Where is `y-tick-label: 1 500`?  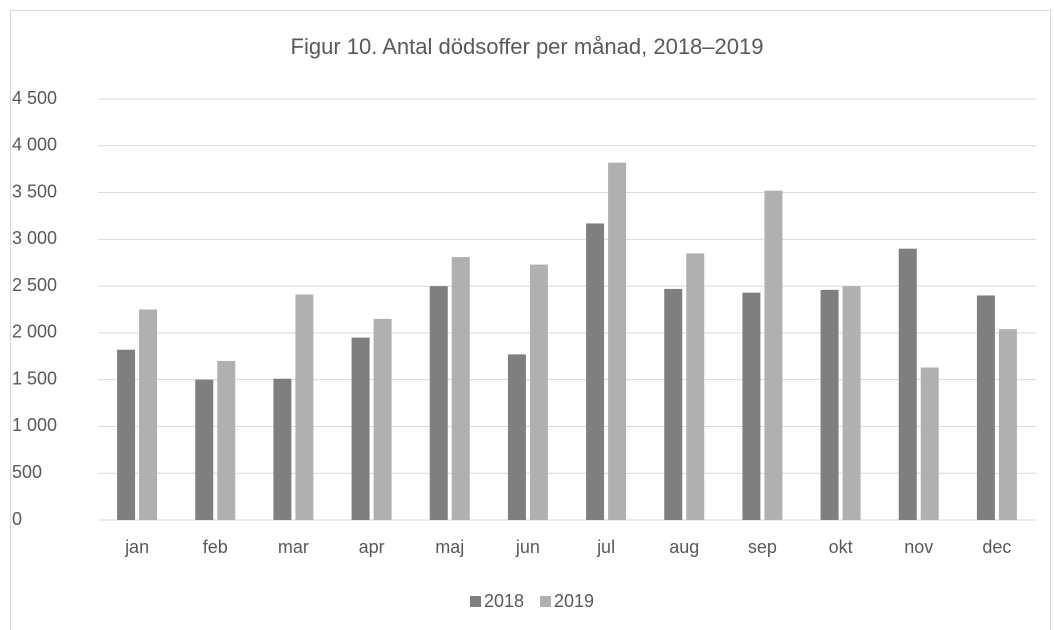 y-tick-label: 1 500 is located at coordinates (34, 378).